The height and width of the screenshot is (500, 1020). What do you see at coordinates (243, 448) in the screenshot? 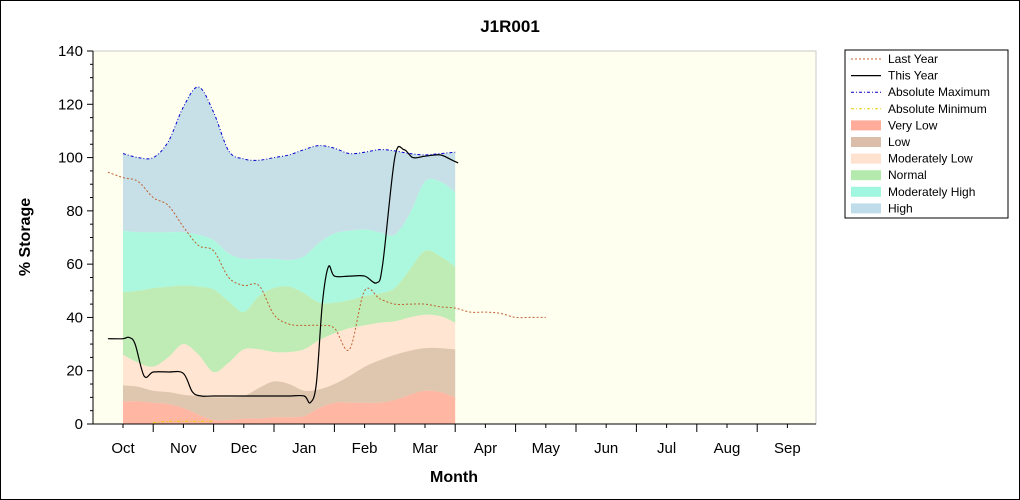
I see `x-tick-label: Dec` at bounding box center [243, 448].